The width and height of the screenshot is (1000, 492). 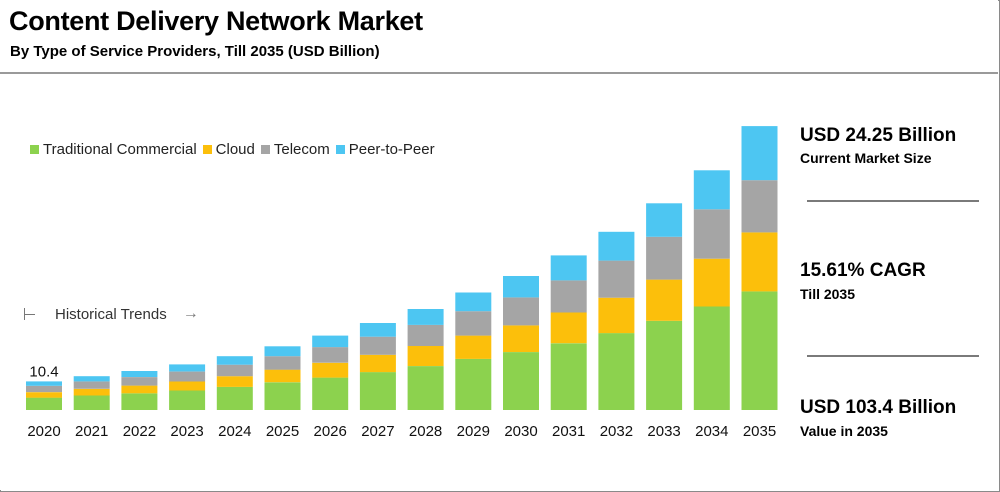 I want to click on bar-traditional-commercial-2024, so click(x=234, y=398).